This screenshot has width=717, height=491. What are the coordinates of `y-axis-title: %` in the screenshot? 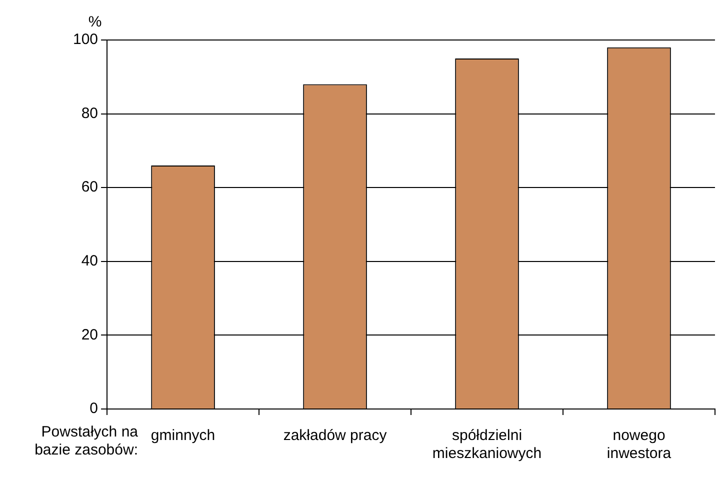 It's located at (95, 22).